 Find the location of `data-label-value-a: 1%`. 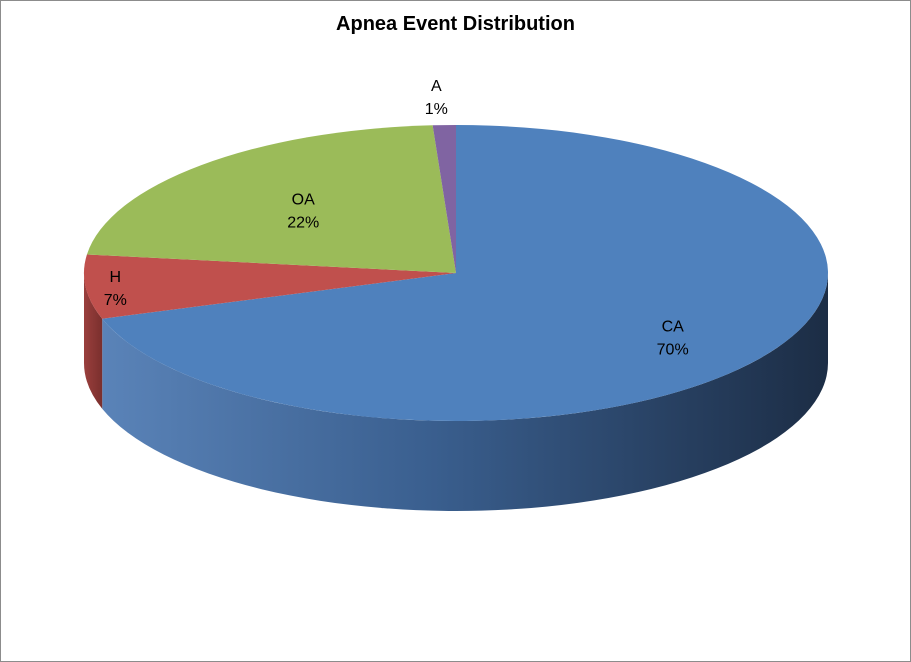

data-label-value-a: 1% is located at coordinates (436, 109).